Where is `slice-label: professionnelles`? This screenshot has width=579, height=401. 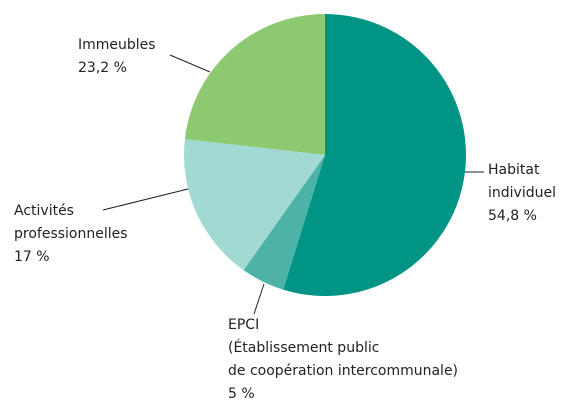 slice-label: professionnelles is located at coordinates (71, 234).